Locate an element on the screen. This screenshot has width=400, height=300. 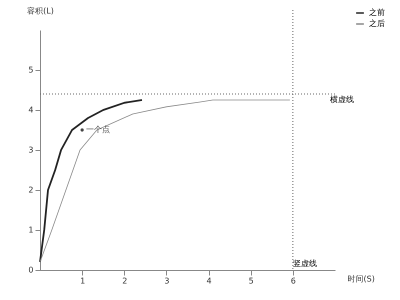
ref-line-label: 横虚线 is located at coordinates (342, 99).